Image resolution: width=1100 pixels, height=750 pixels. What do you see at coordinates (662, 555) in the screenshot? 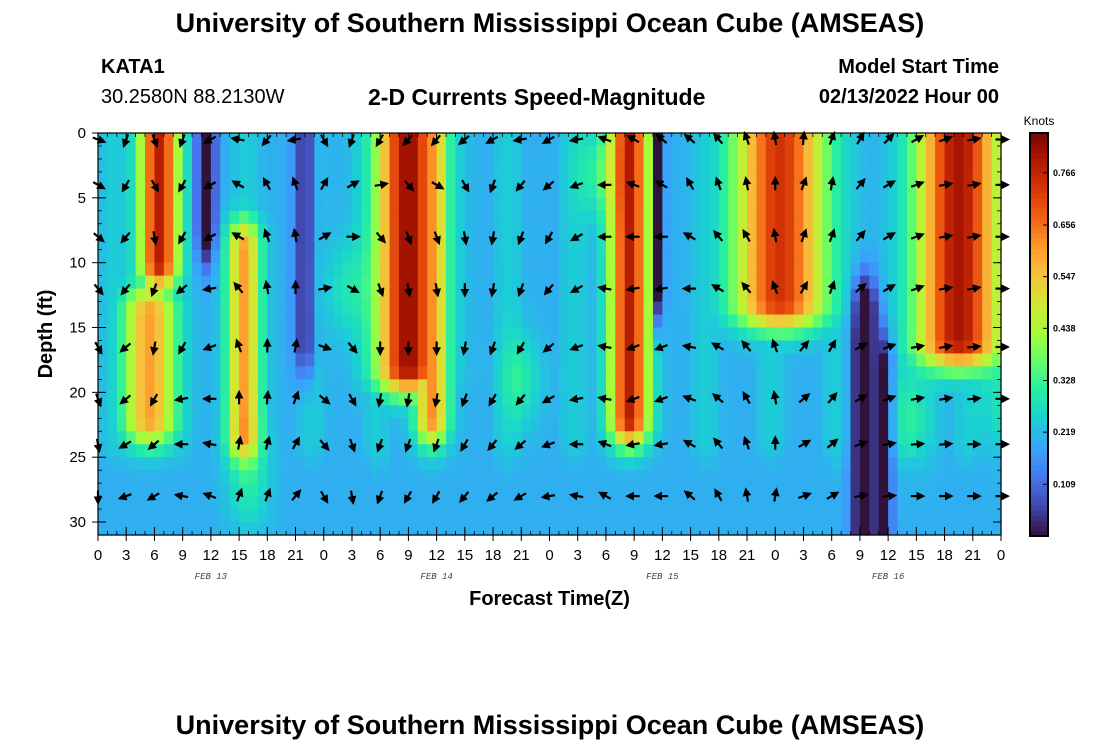
I see `x-tick-label: 12` at bounding box center [662, 555].